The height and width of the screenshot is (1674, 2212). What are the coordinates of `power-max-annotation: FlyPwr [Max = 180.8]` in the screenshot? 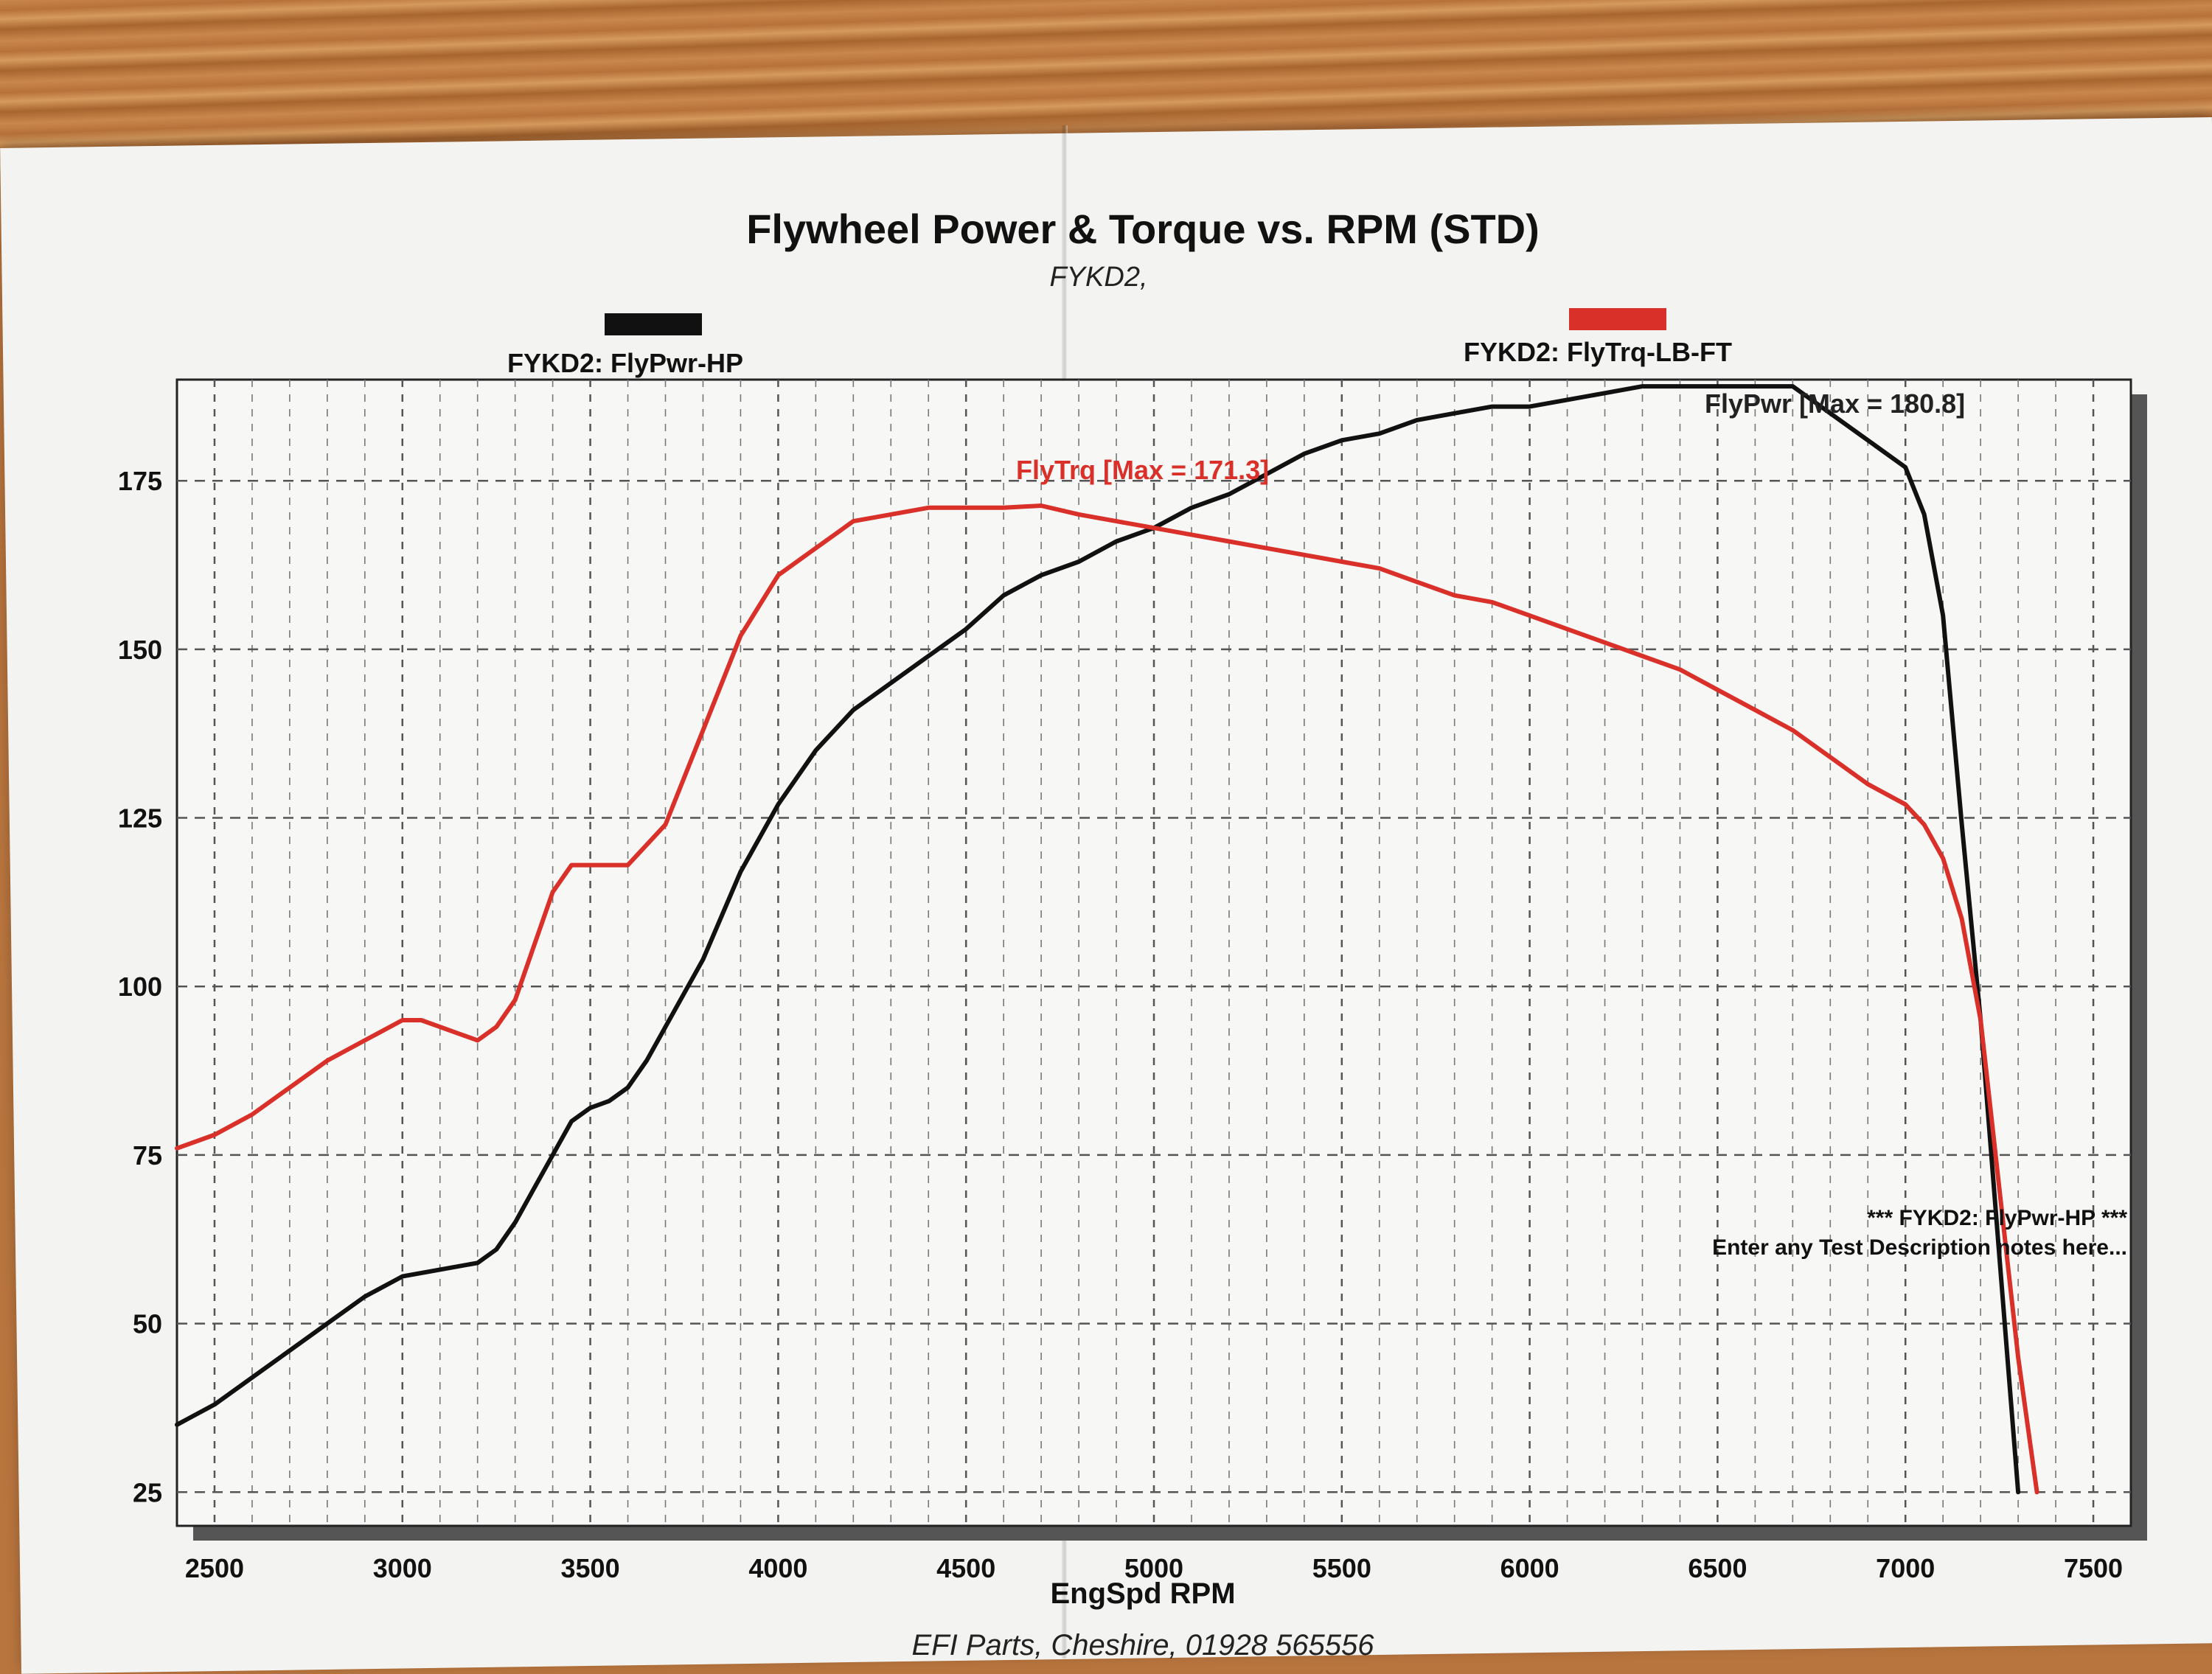 It's located at (1835, 403).